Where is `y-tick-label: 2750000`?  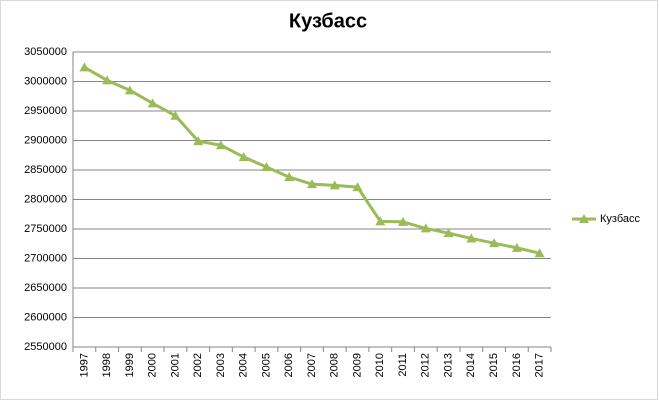 y-tick-label: 2750000 is located at coordinates (45, 229).